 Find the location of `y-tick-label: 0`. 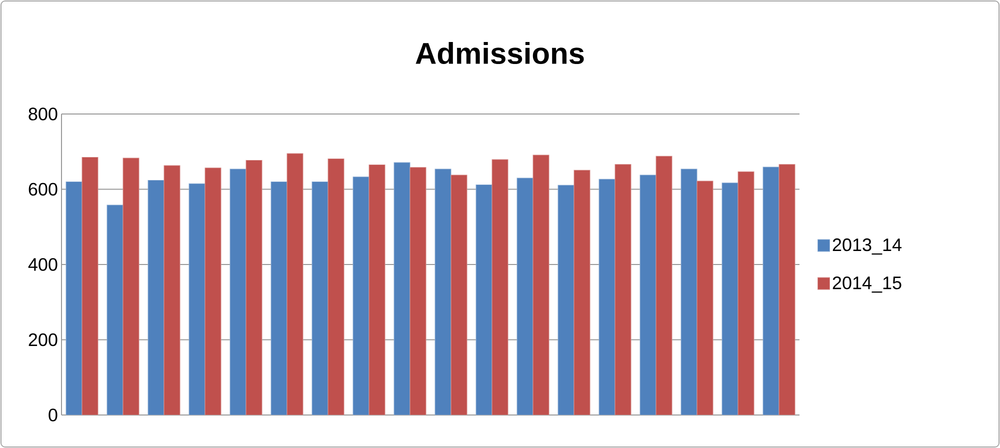

y-tick-label: 0 is located at coordinates (53, 415).